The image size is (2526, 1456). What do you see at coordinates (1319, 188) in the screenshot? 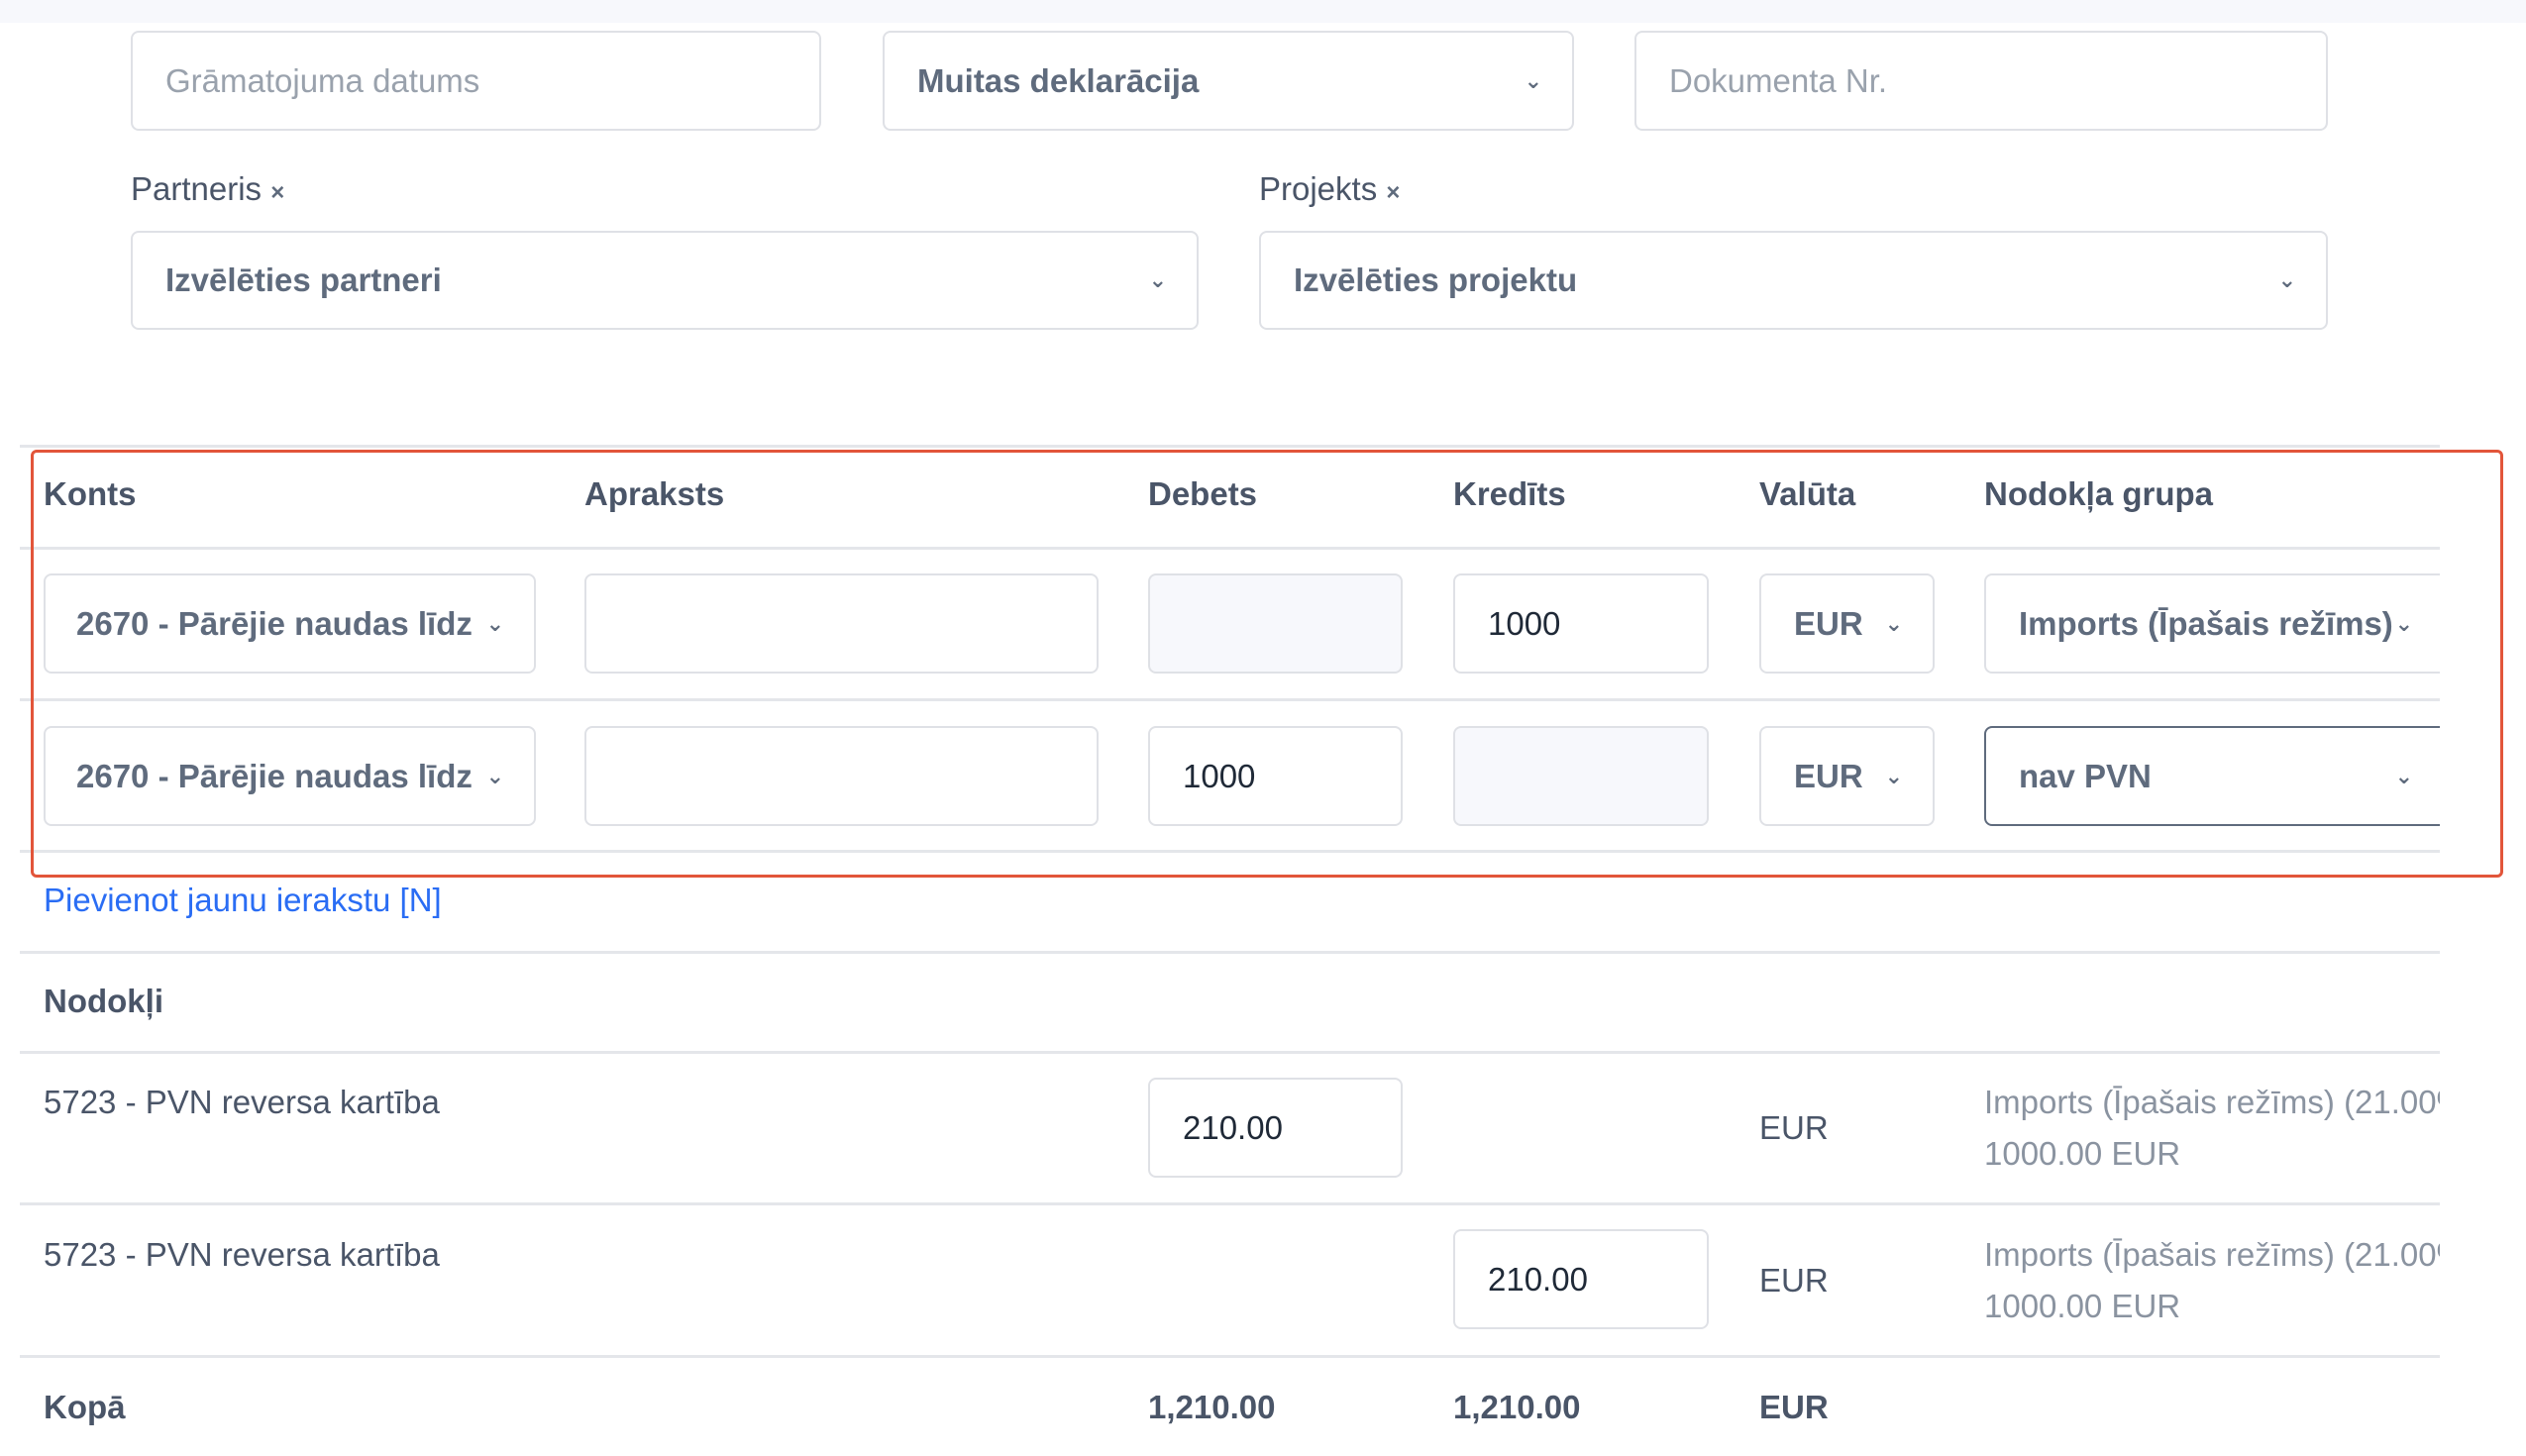
I see `project-label-text: Projekts` at bounding box center [1319, 188].